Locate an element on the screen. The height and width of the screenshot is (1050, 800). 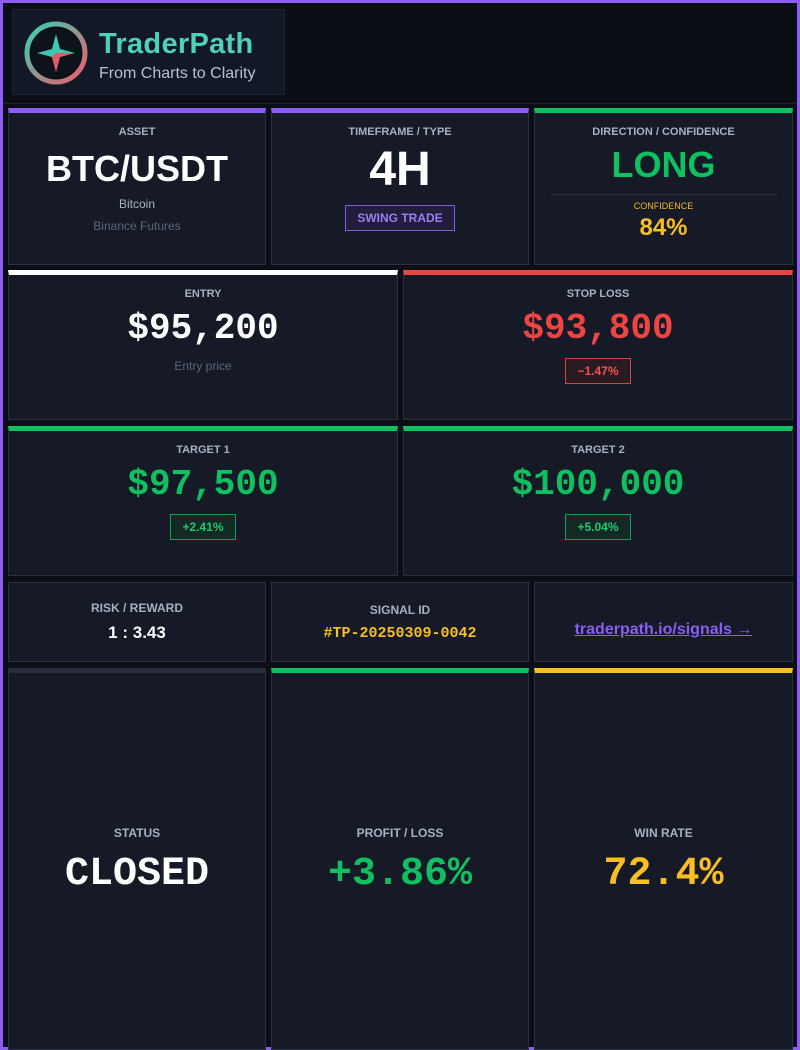
target-card: TARGET 2 $100,000 +5.04% is located at coordinates (598, 501).